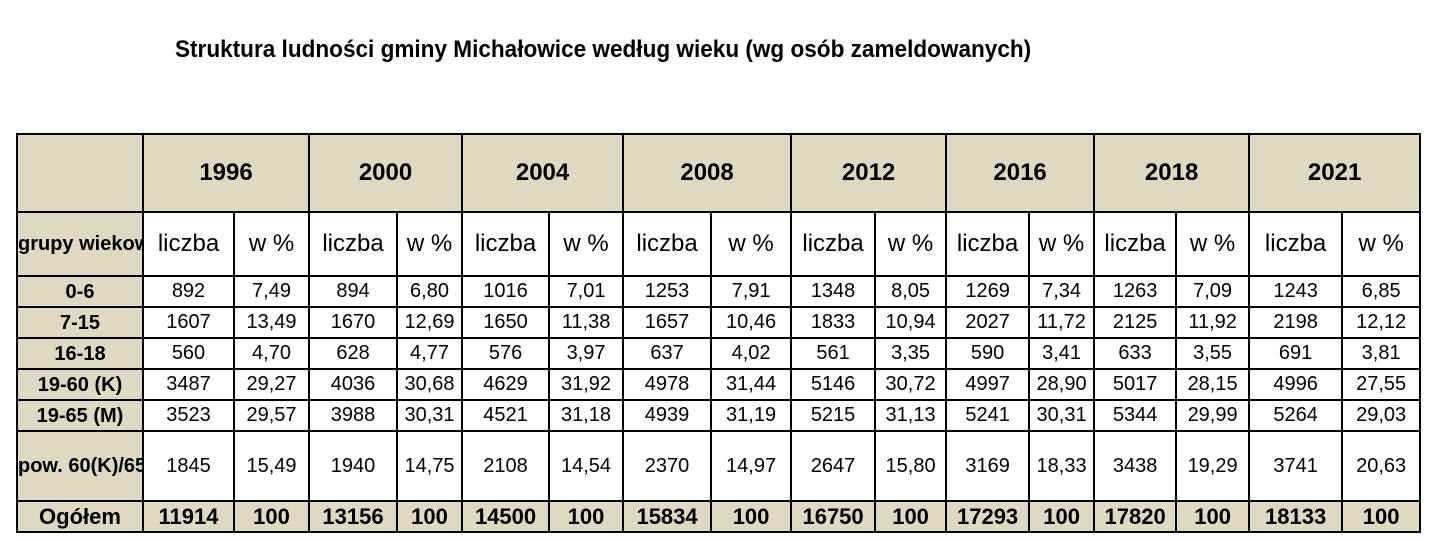 This screenshot has height=541, width=1433. What do you see at coordinates (353, 291) in the screenshot?
I see `count-cell: 894` at bounding box center [353, 291].